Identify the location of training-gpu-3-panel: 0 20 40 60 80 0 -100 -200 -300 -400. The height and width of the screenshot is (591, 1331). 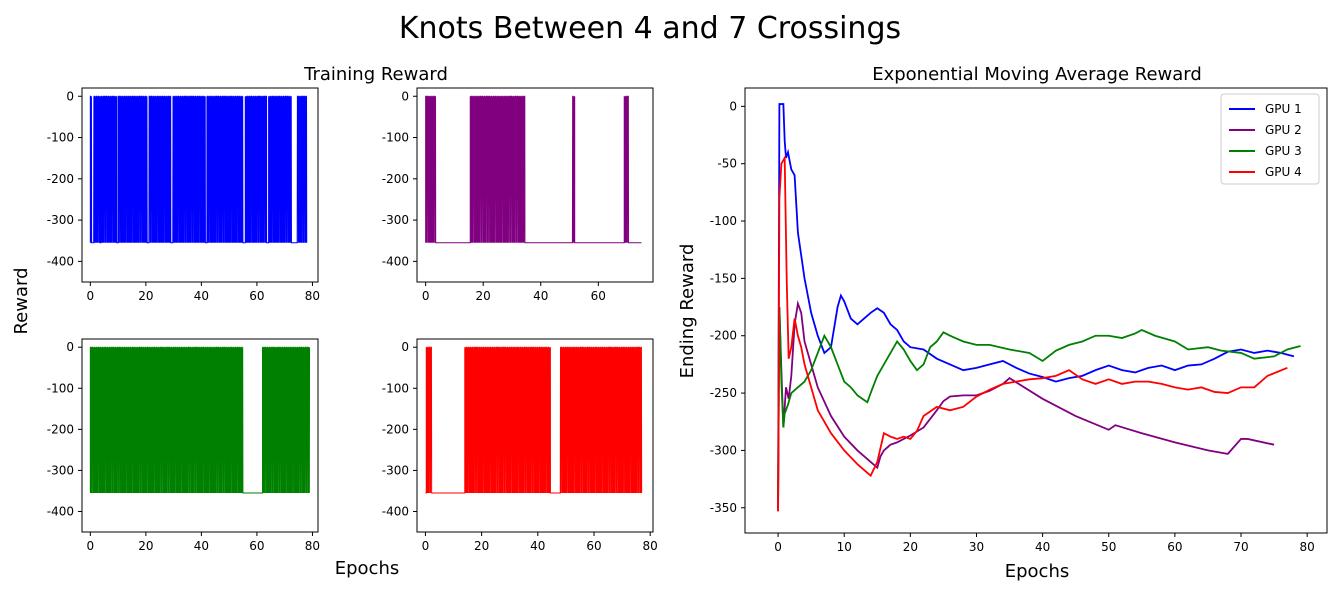
(183, 445).